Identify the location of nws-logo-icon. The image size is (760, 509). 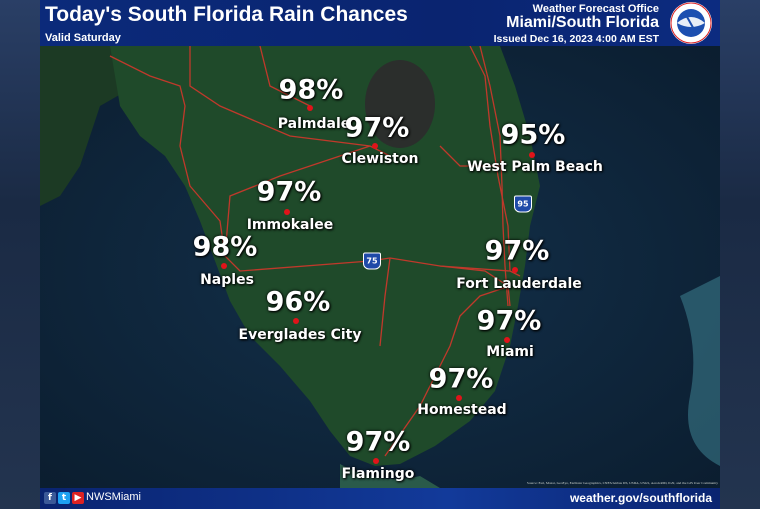
(691, 23).